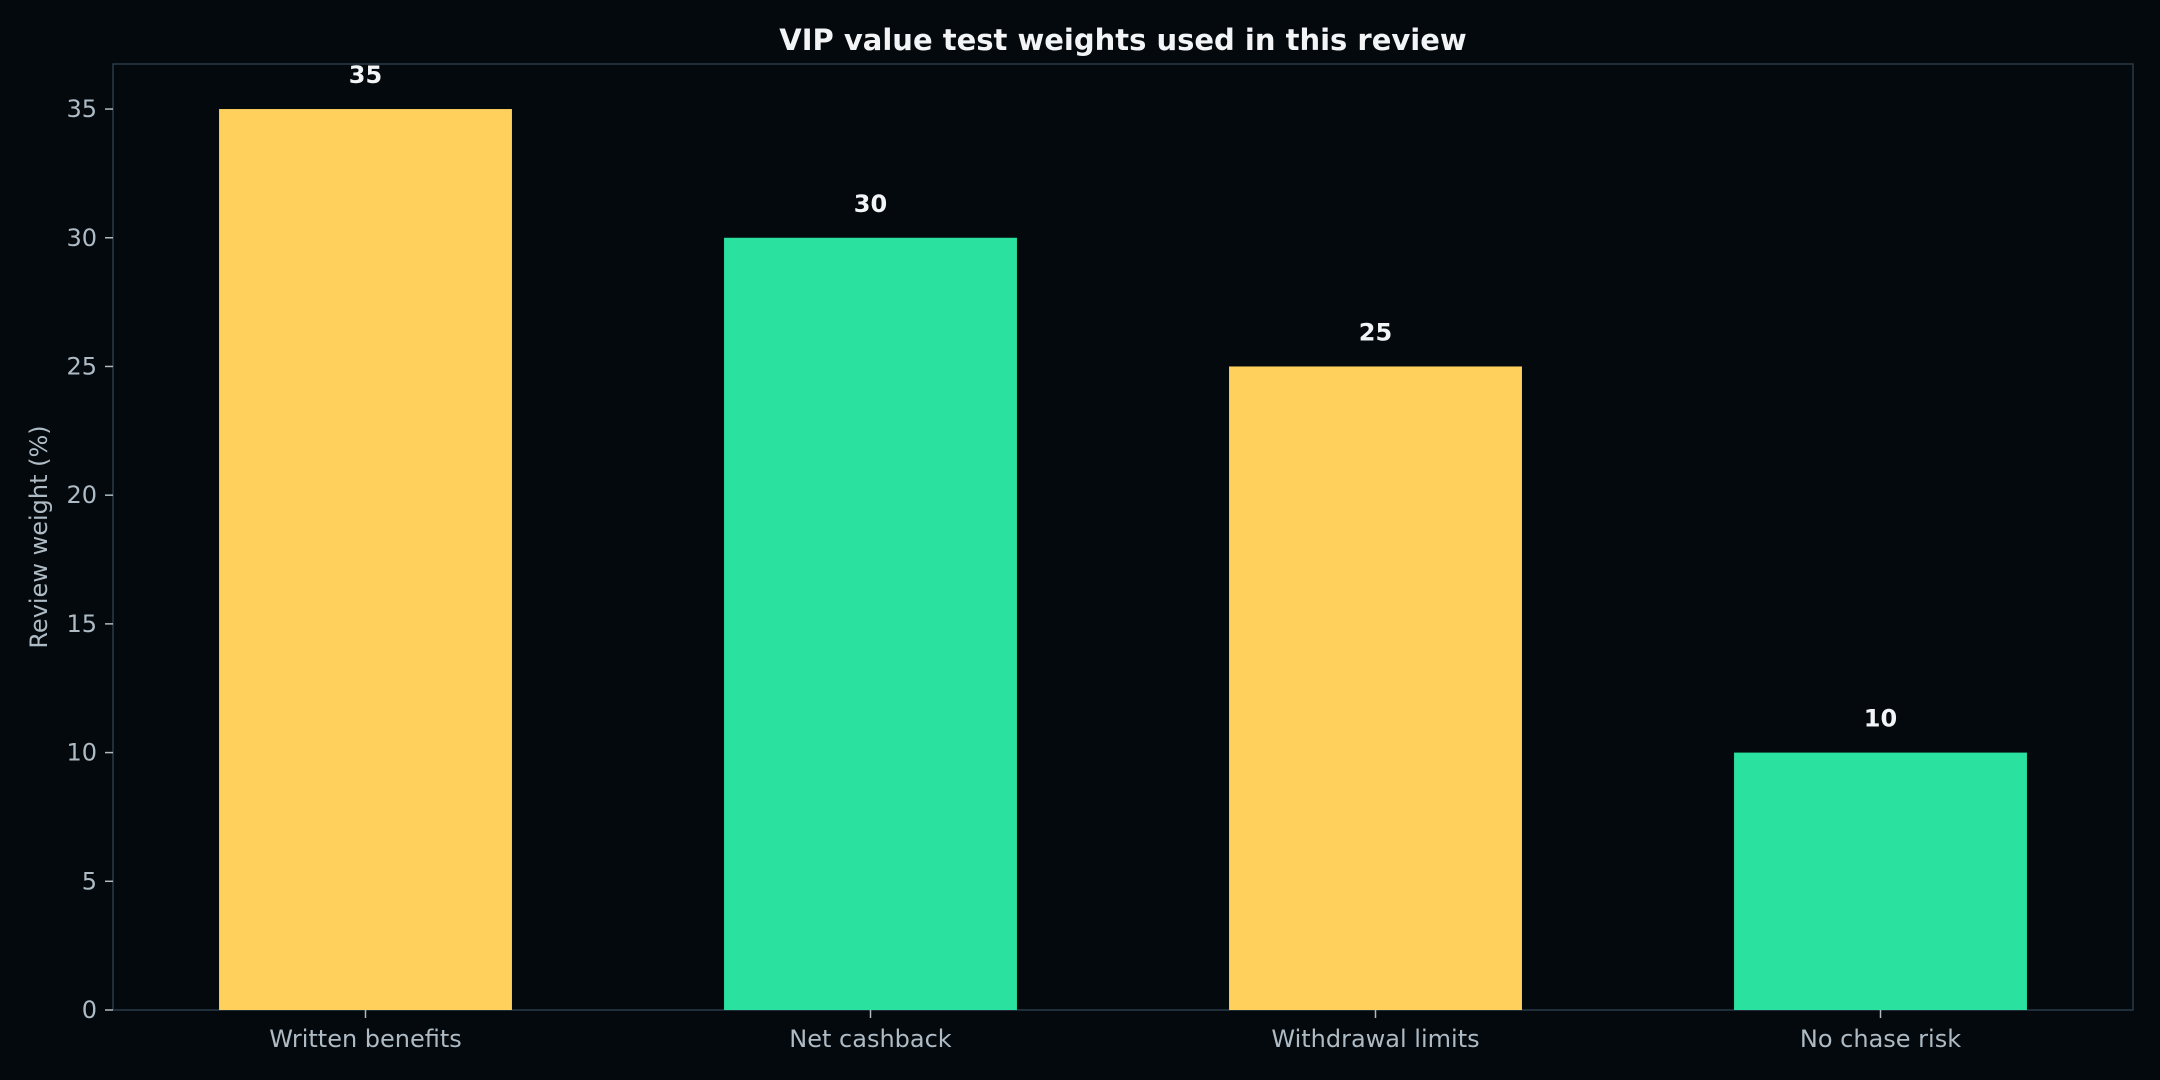 The height and width of the screenshot is (1080, 2160). What do you see at coordinates (89, 881) in the screenshot?
I see `y-tick-label: 5` at bounding box center [89, 881].